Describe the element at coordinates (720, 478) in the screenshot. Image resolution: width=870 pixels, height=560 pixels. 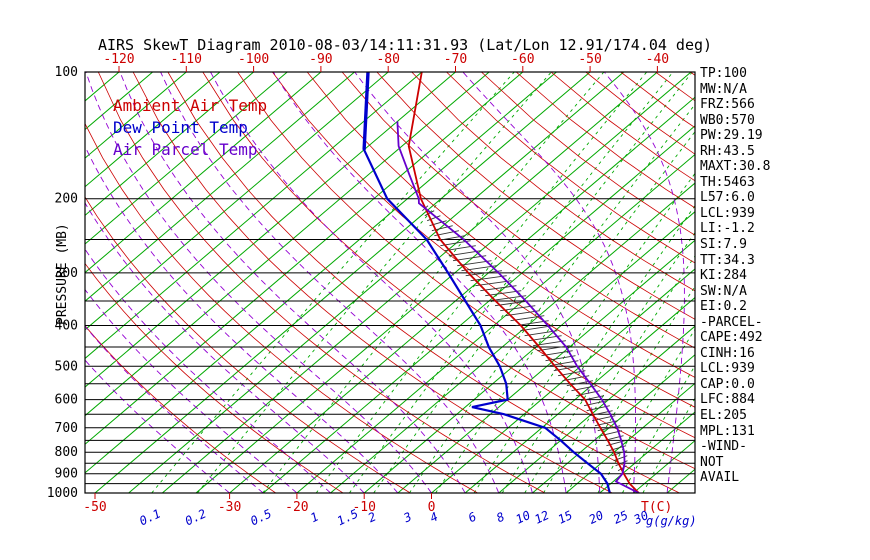
I see `stats-line: AVAIL` at that location.